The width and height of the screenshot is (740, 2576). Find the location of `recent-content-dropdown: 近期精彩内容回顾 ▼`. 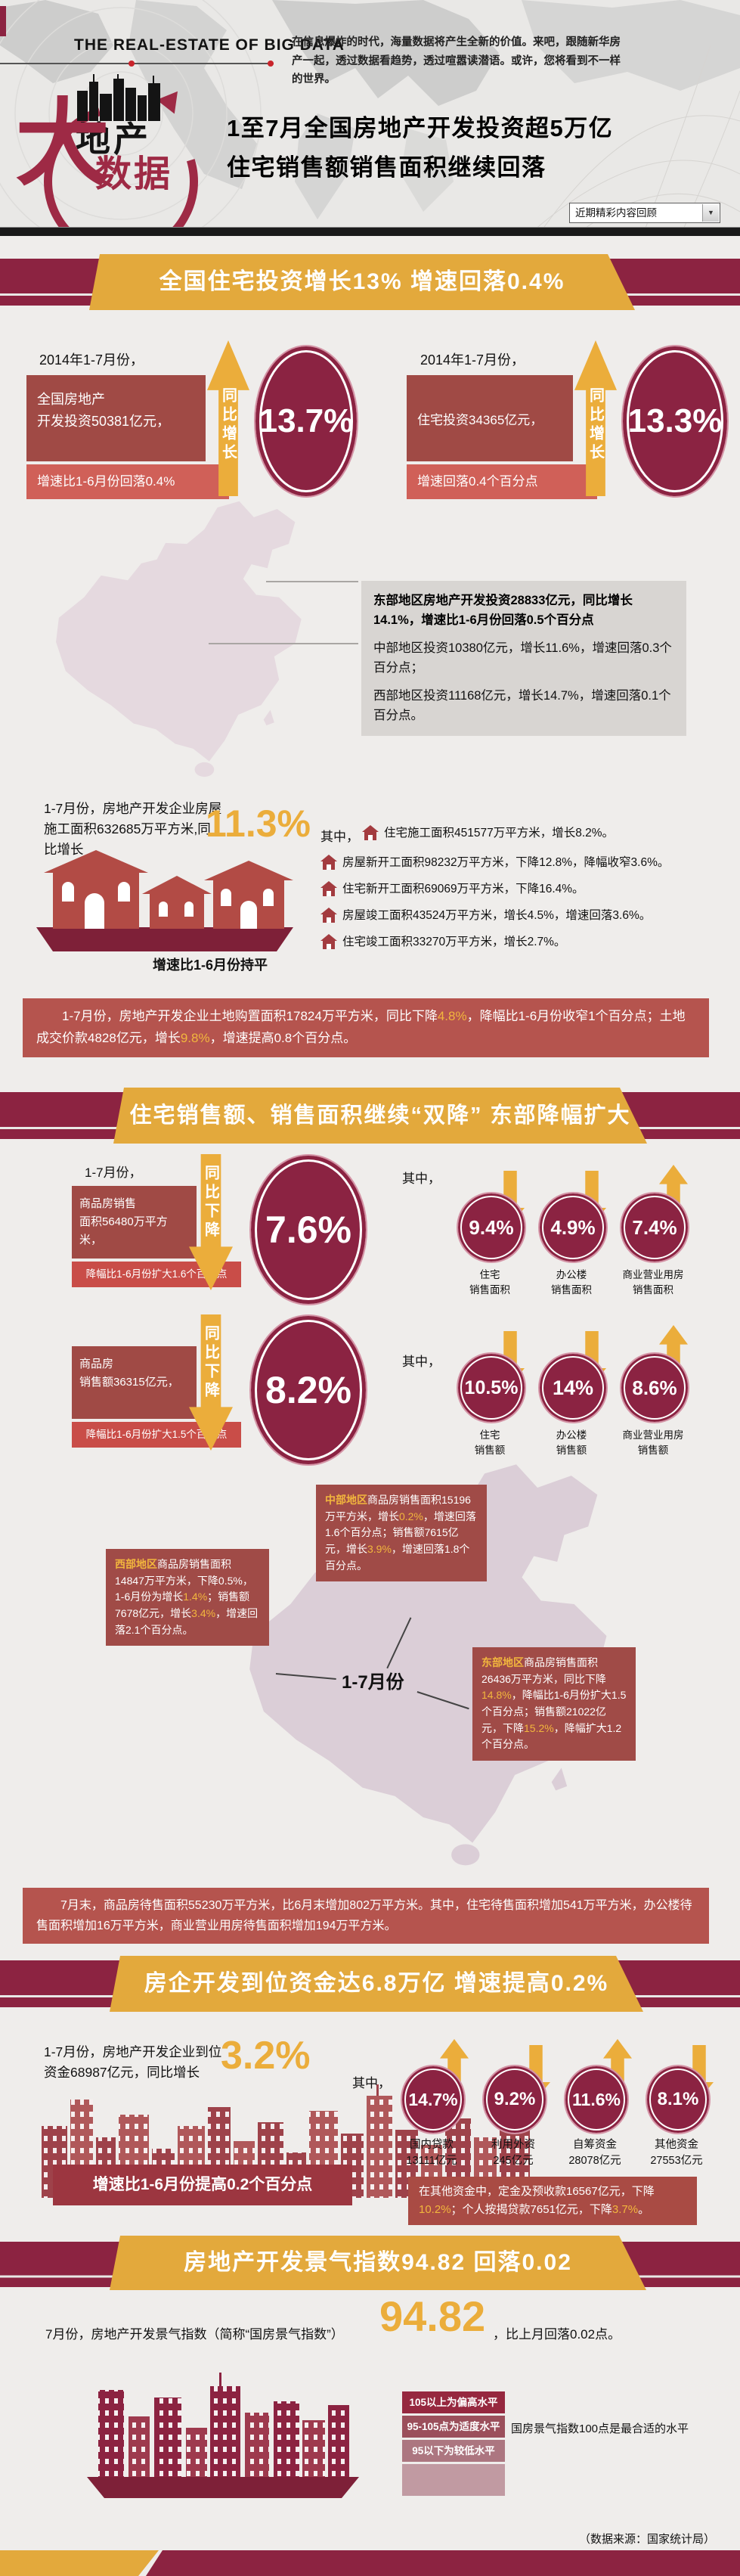

recent-content-dropdown: 近期精彩内容回顾 ▼ is located at coordinates (644, 213).